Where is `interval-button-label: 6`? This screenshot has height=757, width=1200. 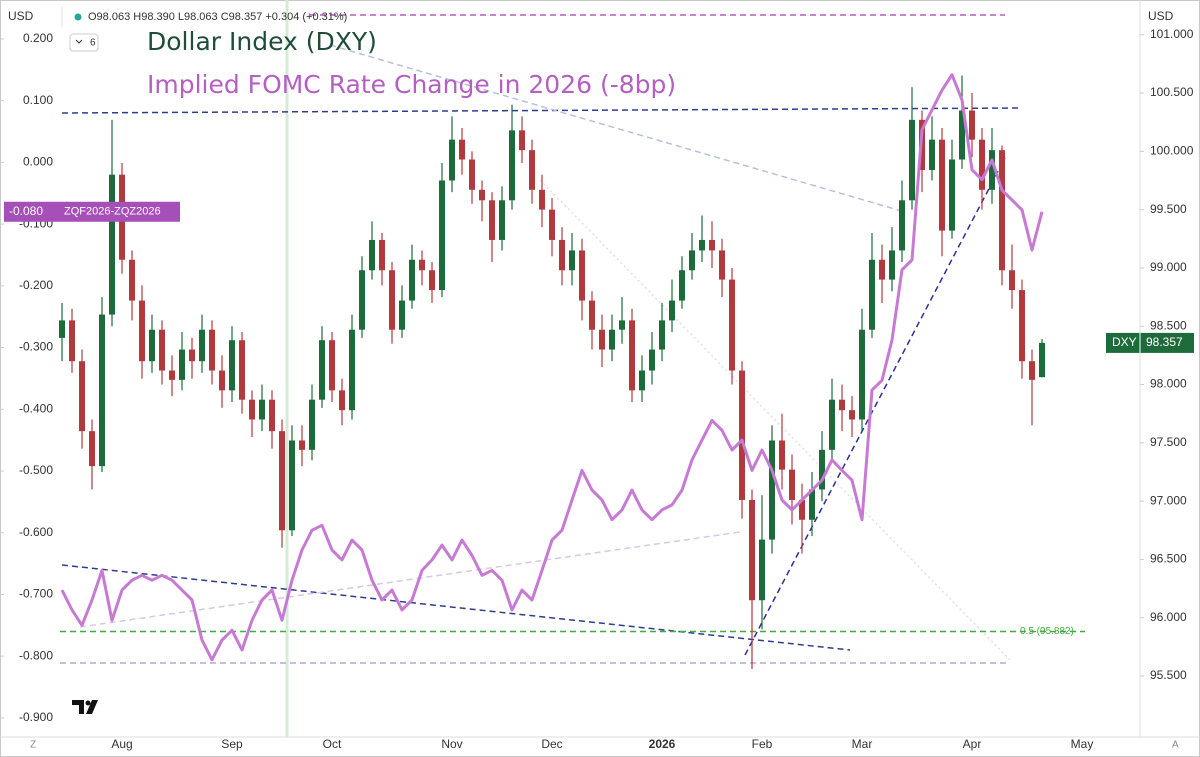 interval-button-label: 6 is located at coordinates (93, 43).